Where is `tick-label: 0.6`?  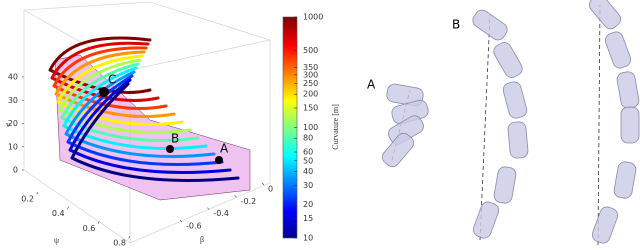 tick-label: 0.6 is located at coordinates (89, 228).